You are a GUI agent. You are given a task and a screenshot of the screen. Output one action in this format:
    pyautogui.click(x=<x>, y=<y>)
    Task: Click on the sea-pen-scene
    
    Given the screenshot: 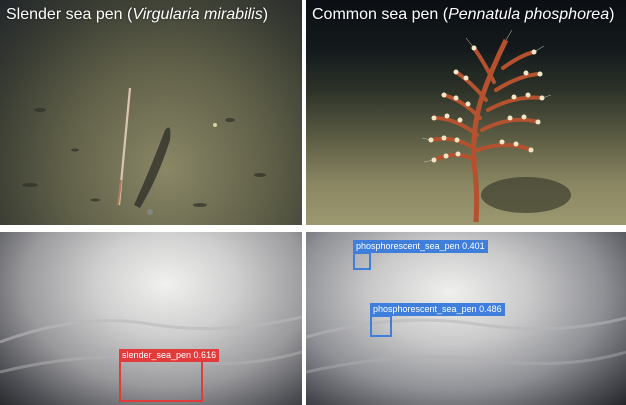 What is the action you would take?
    pyautogui.click(x=496, y=126)
    